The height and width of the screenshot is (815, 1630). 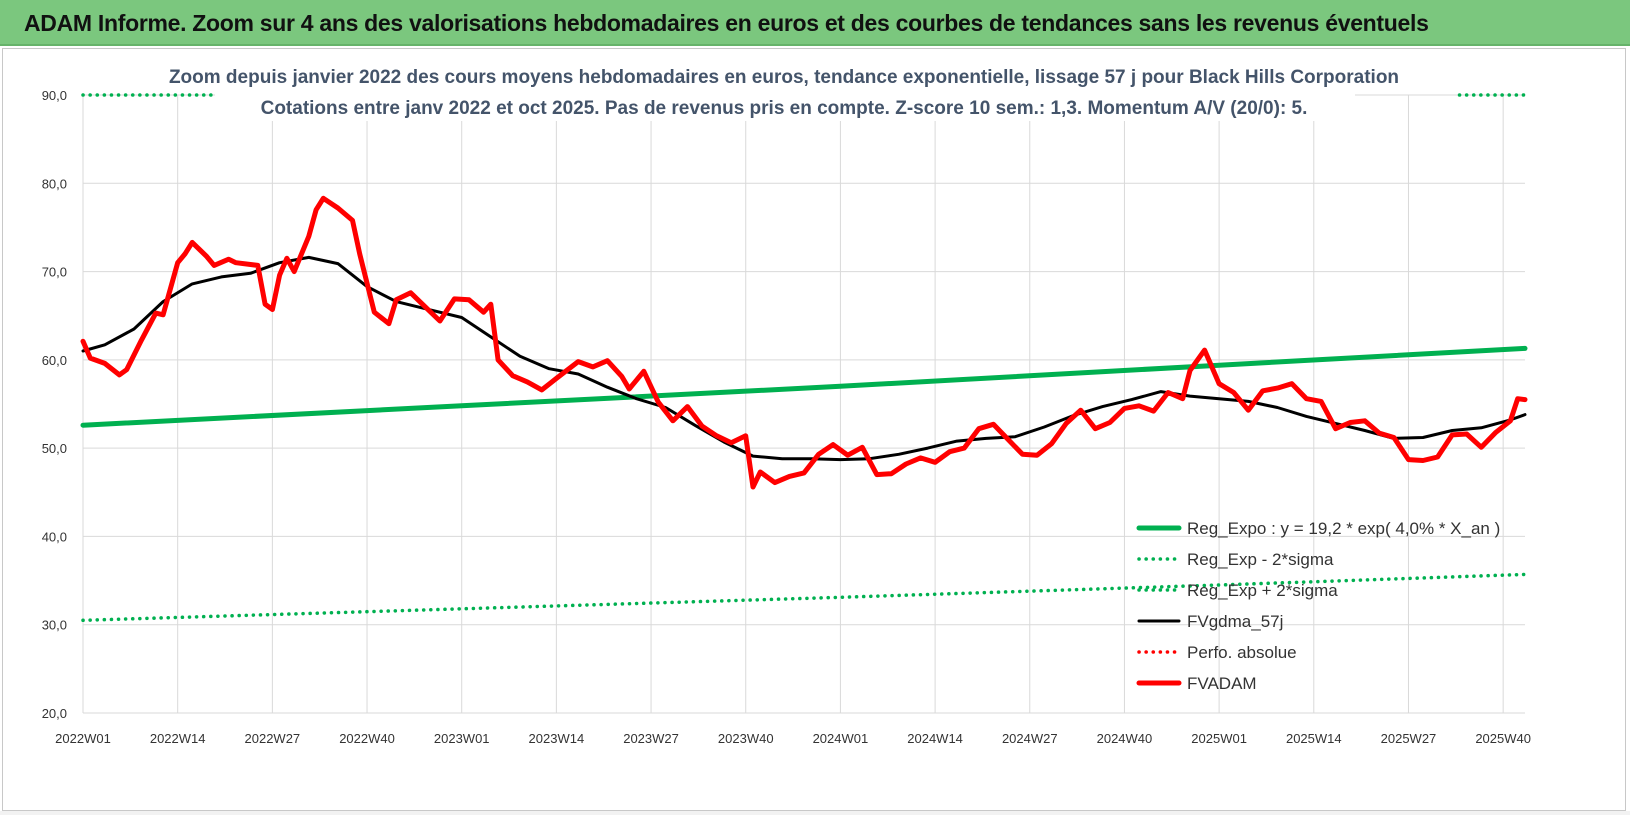 What do you see at coordinates (935, 738) in the screenshot?
I see `x-tick-label: 2024W14` at bounding box center [935, 738].